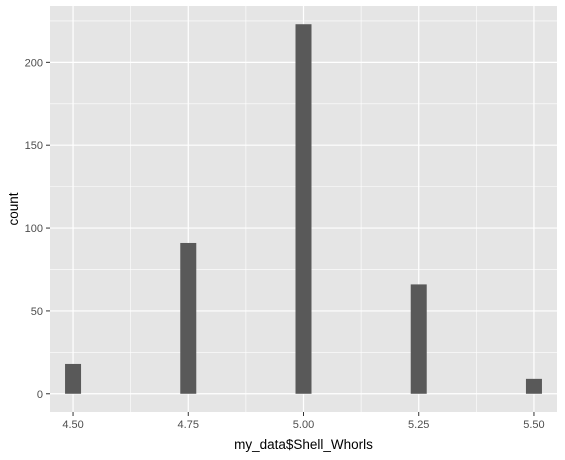 The image size is (565, 460). I want to click on y-tick-label: 200, so click(34, 63).